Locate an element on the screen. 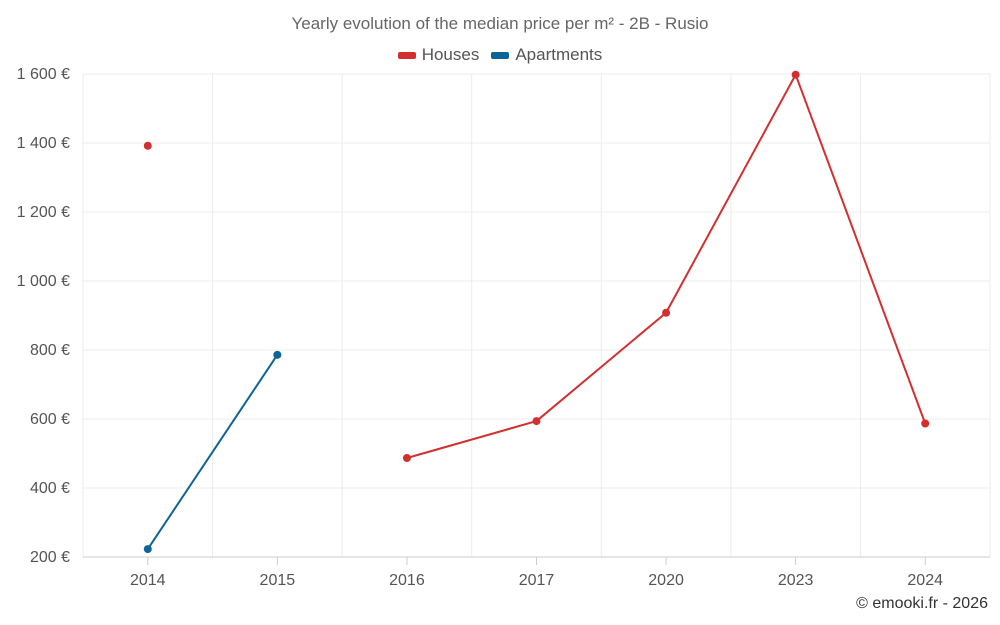  legend-label-houses: Houses is located at coordinates (450, 54).